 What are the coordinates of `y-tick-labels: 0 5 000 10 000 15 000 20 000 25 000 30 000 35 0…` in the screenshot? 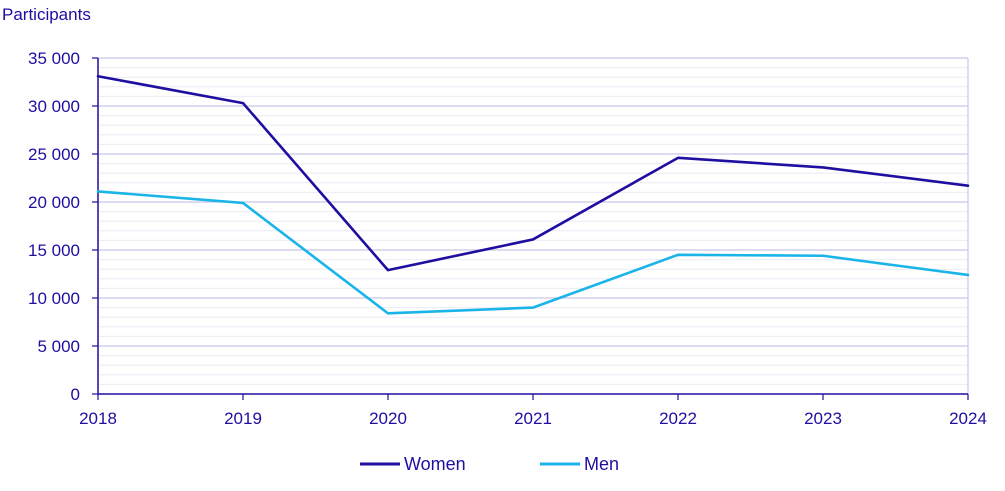 It's located at (54, 226).